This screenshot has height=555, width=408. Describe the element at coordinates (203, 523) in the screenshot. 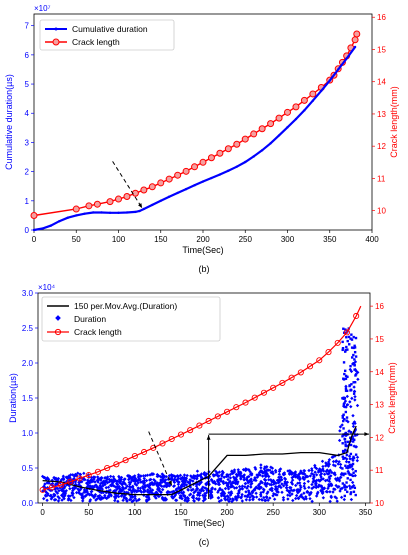

I see `x-axis-label: Time(Sec)` at that location.